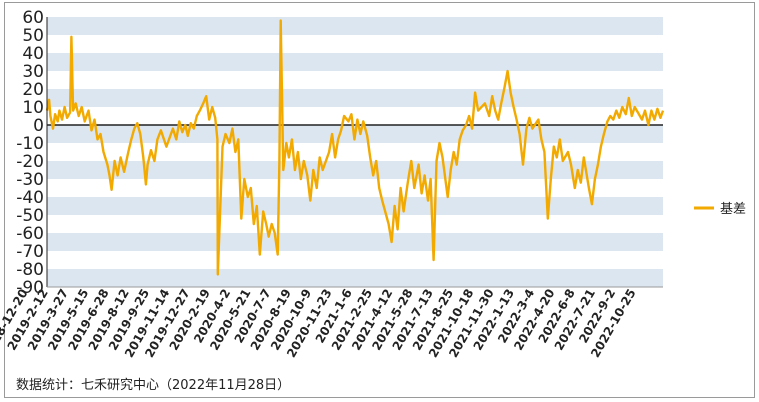 The image size is (759, 402). I want to click on y-tick-label: 20, so click(33, 90).